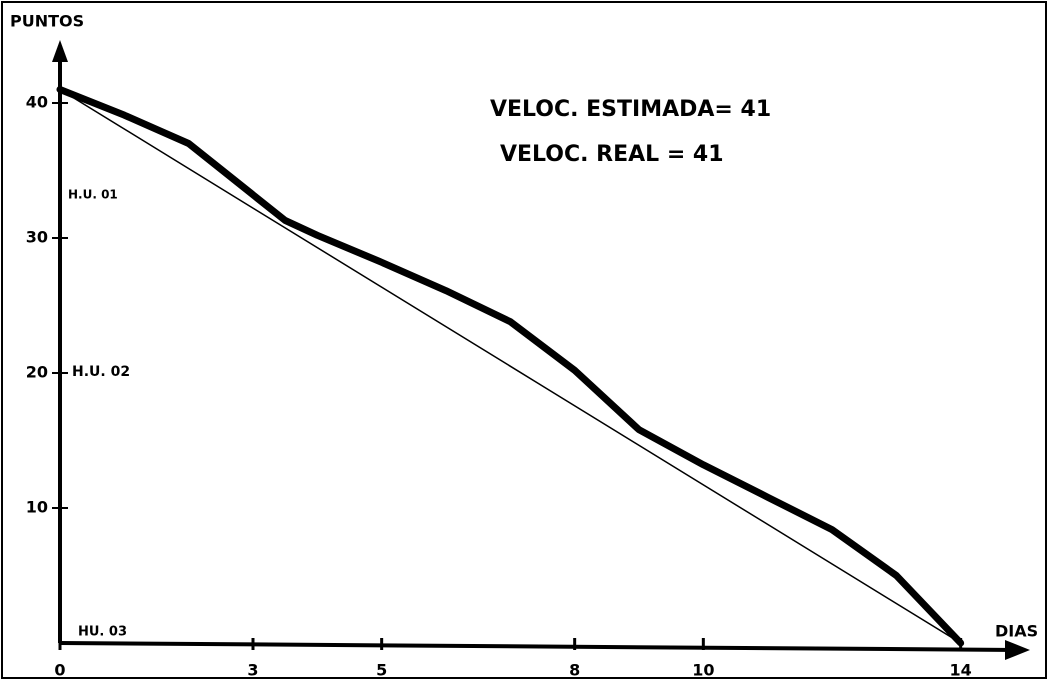  Describe the element at coordinates (1016, 631) in the screenshot. I see `x-axis-label: DIAS` at that location.